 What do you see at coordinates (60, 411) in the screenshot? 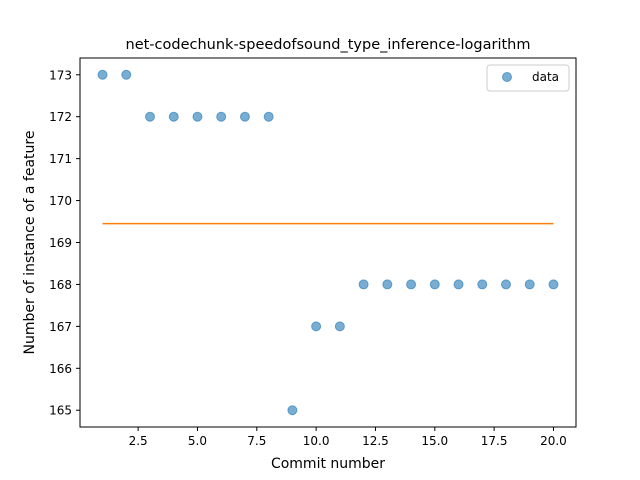
I see `y-tick-label: 165` at bounding box center [60, 411].